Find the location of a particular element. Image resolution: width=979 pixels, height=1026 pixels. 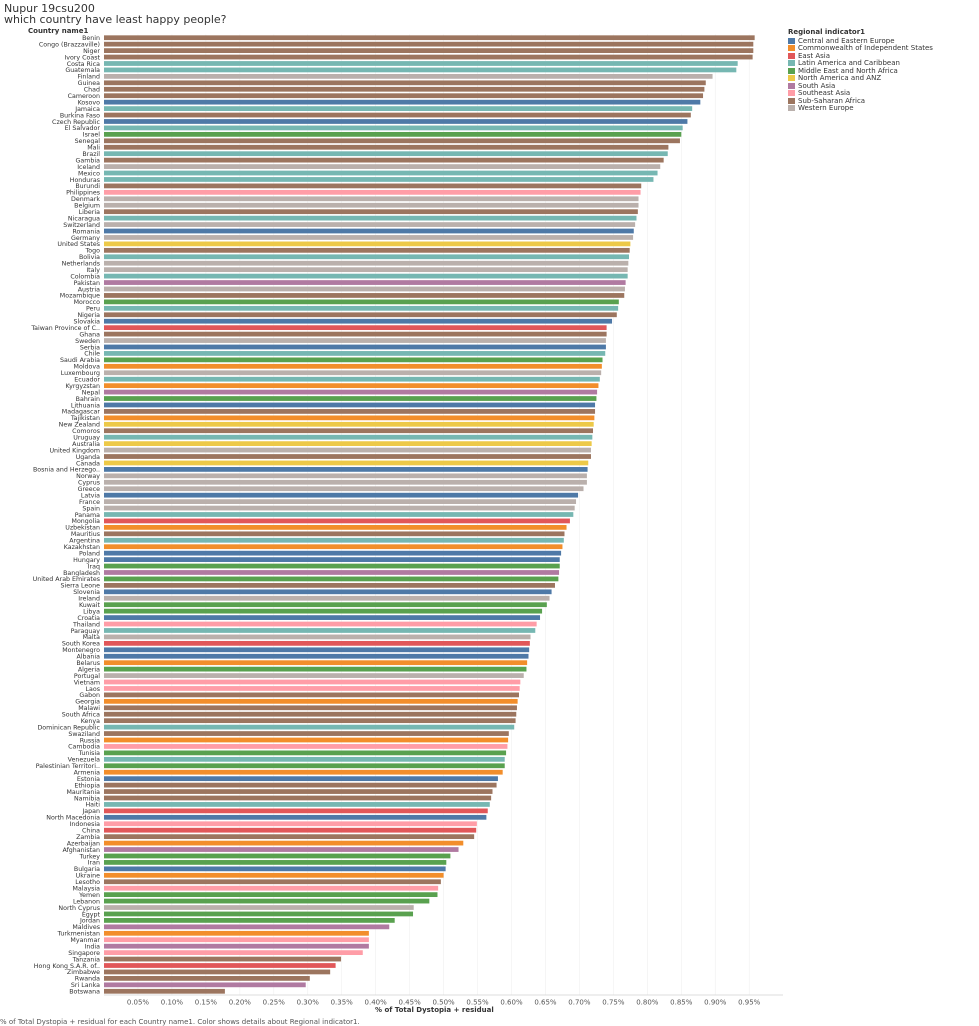

legend-item: Western Europe is located at coordinates (860, 108).